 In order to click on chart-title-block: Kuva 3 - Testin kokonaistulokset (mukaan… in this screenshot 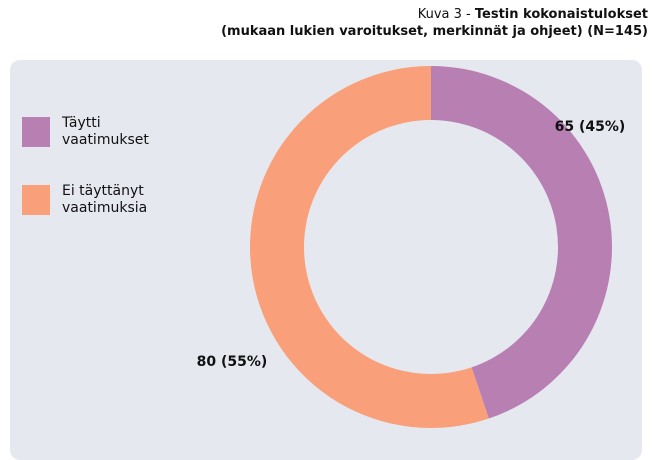, I will do `click(434, 23)`.